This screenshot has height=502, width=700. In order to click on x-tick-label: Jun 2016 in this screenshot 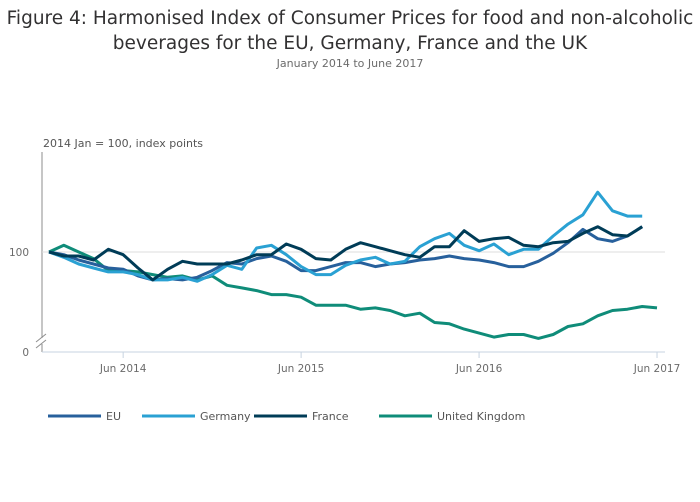, I will do `click(479, 369)`.